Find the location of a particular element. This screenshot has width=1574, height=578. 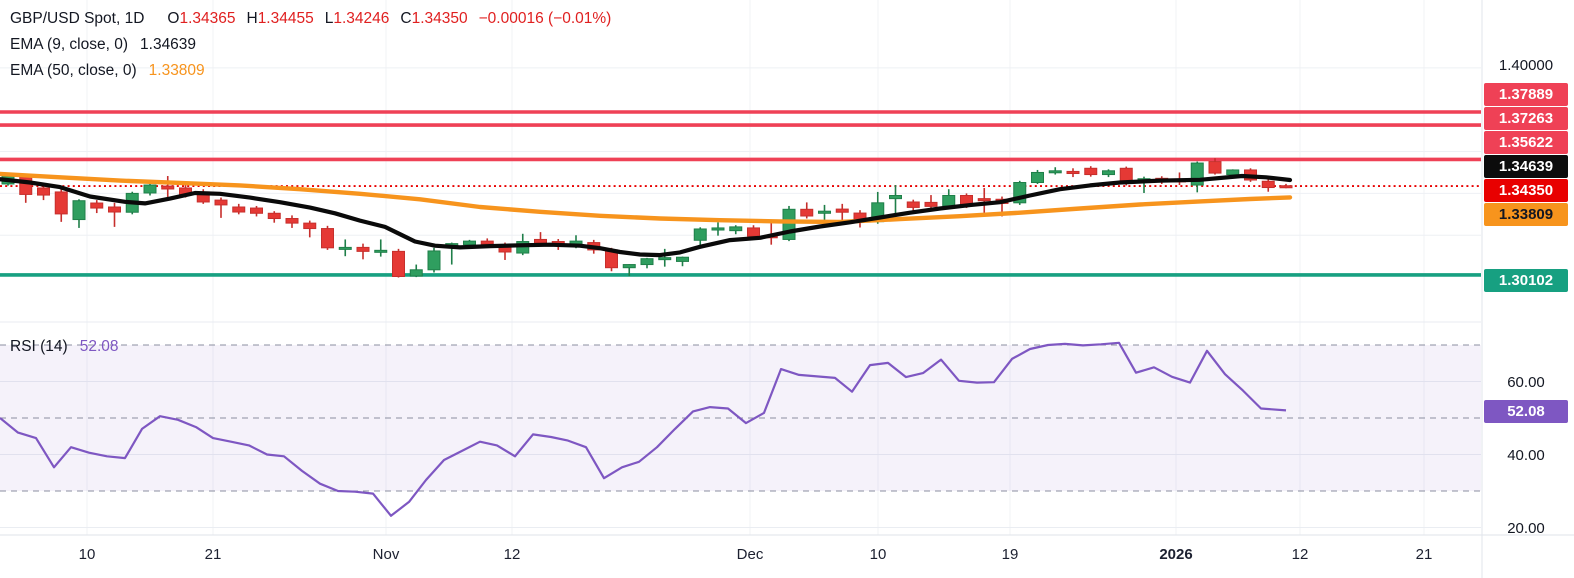

rsi-label: RSI (14) is located at coordinates (39, 346).